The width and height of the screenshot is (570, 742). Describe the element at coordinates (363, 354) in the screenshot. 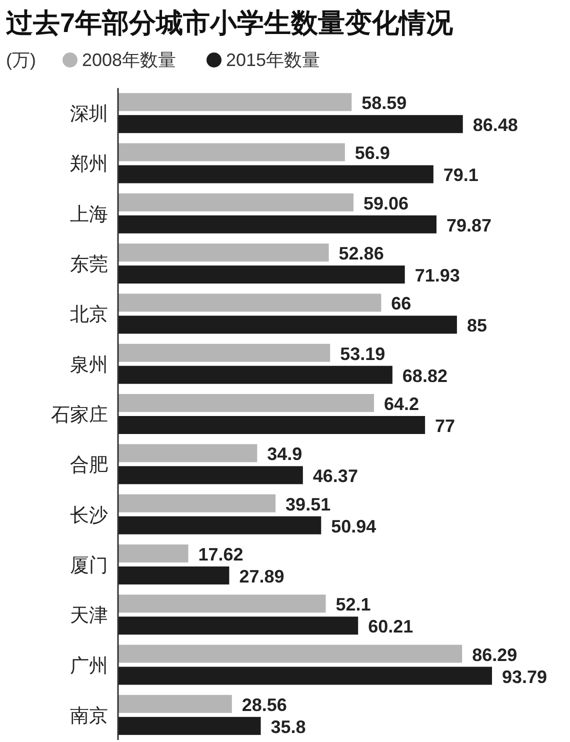

I see `data-label: 53.19` at that location.